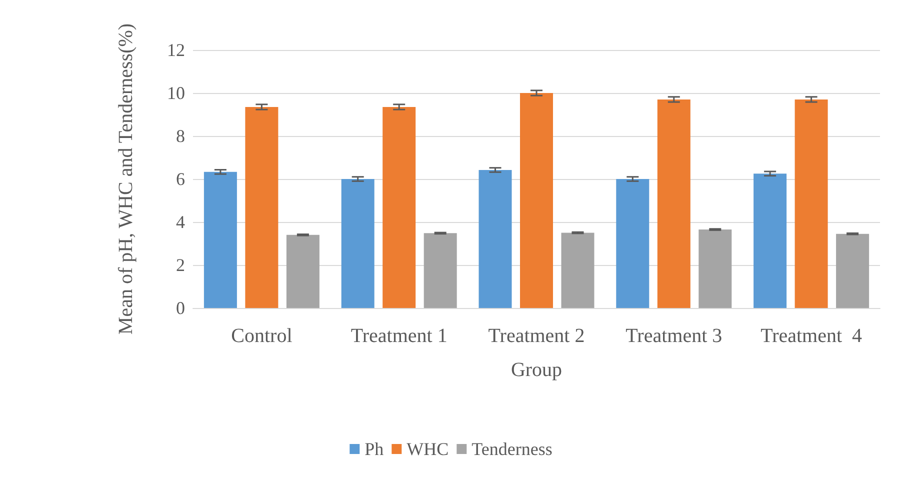 The image size is (902, 481). I want to click on y-tick-label: 6, so click(180, 179).